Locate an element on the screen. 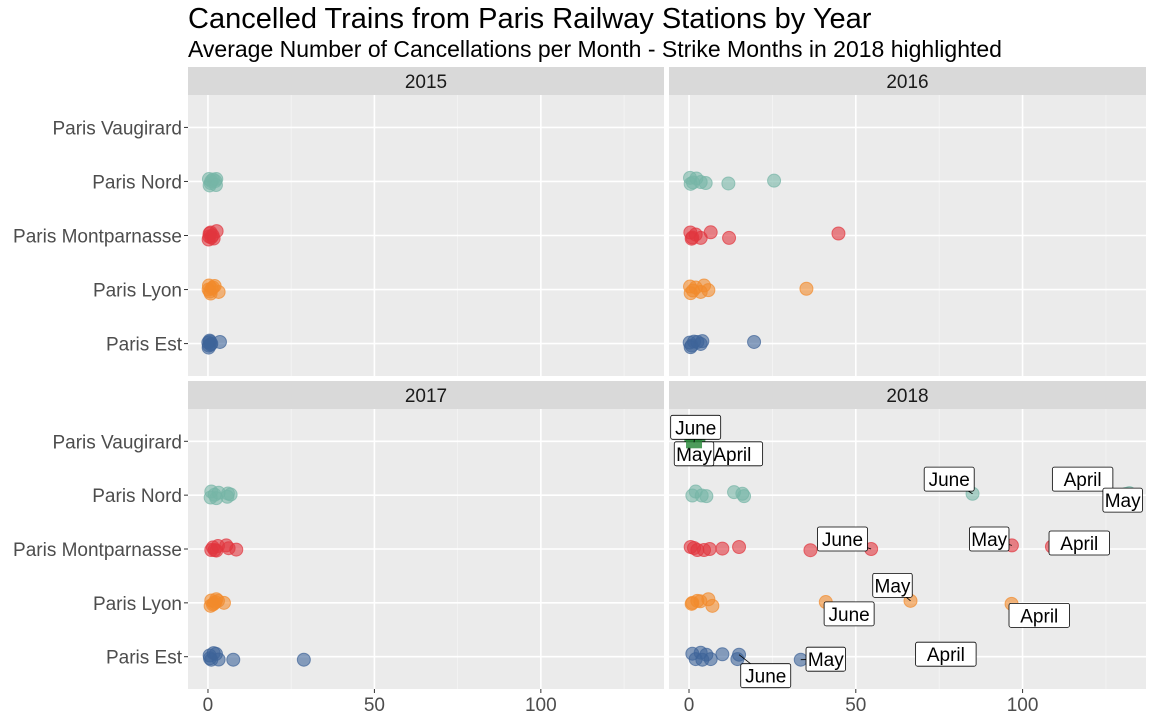 This screenshot has width=1152, height=720. strip-label-2016: 2016 is located at coordinates (907, 82).